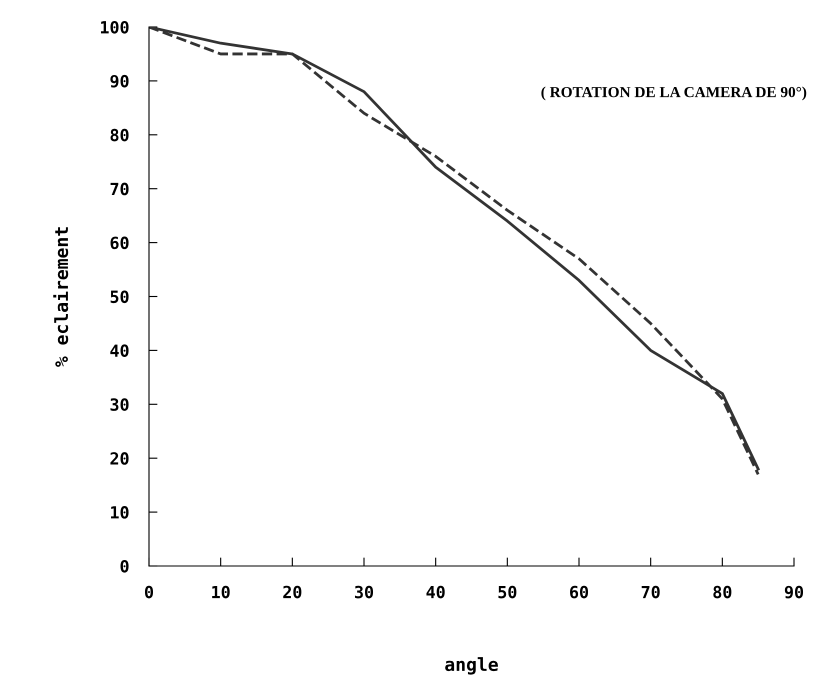 The height and width of the screenshot is (699, 821). What do you see at coordinates (435, 592) in the screenshot?
I see `x-tick-label: 40` at bounding box center [435, 592].